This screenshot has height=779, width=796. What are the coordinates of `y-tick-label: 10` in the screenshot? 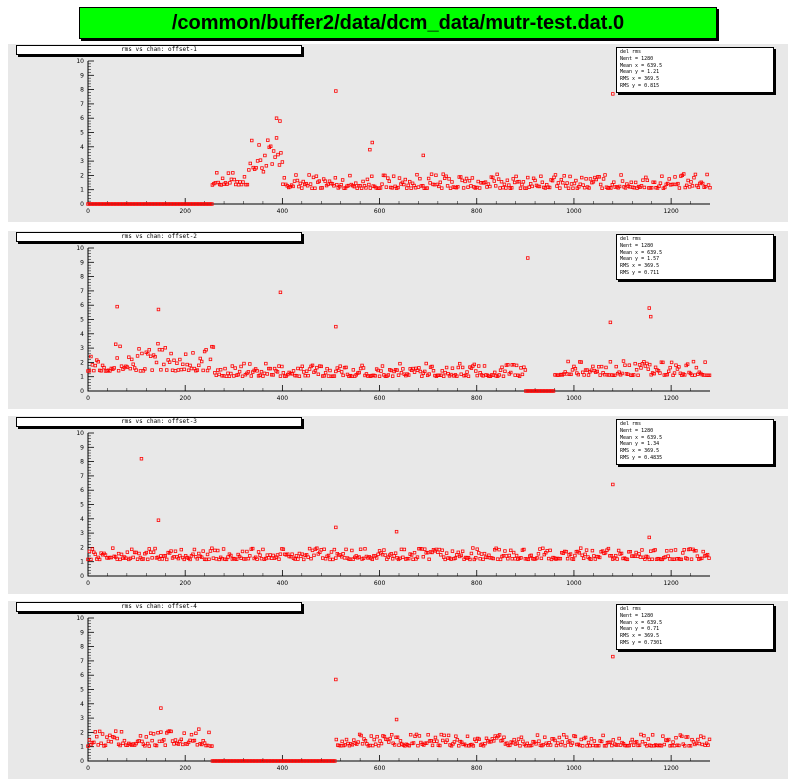 It's located at (80, 618).